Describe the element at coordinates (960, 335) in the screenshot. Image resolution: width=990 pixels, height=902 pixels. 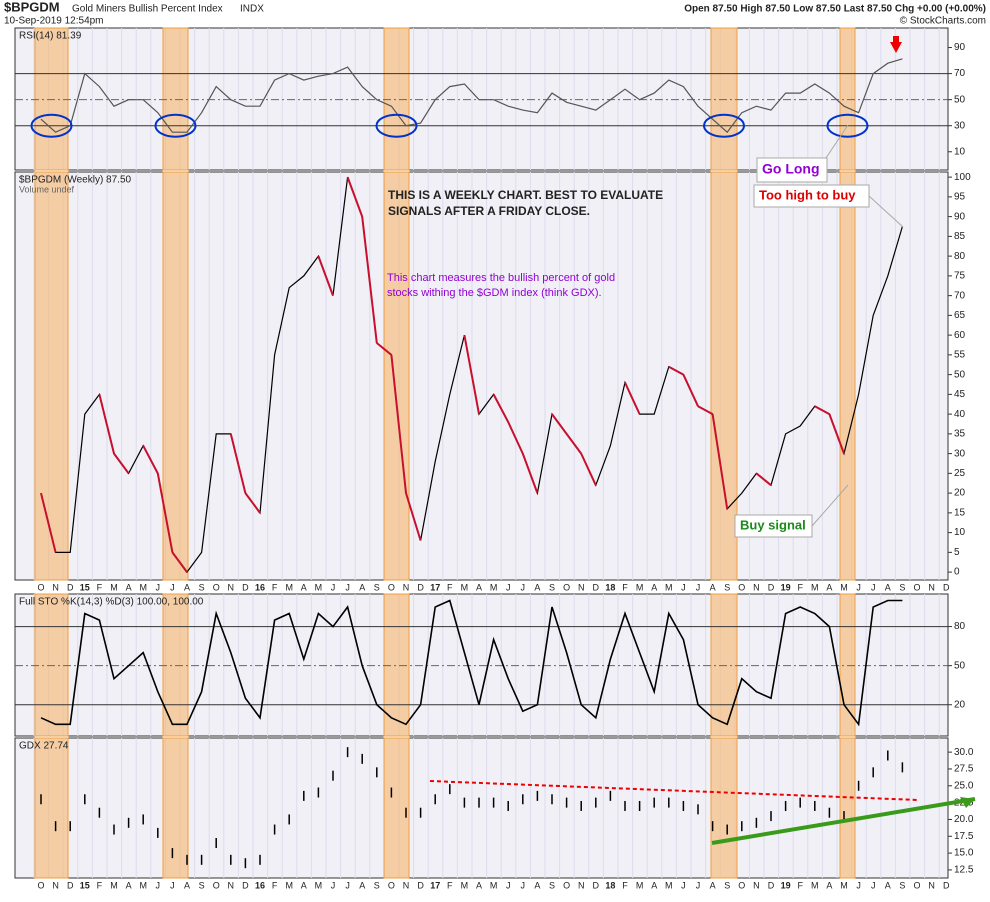
I see `y-tick-label: 60` at that location.